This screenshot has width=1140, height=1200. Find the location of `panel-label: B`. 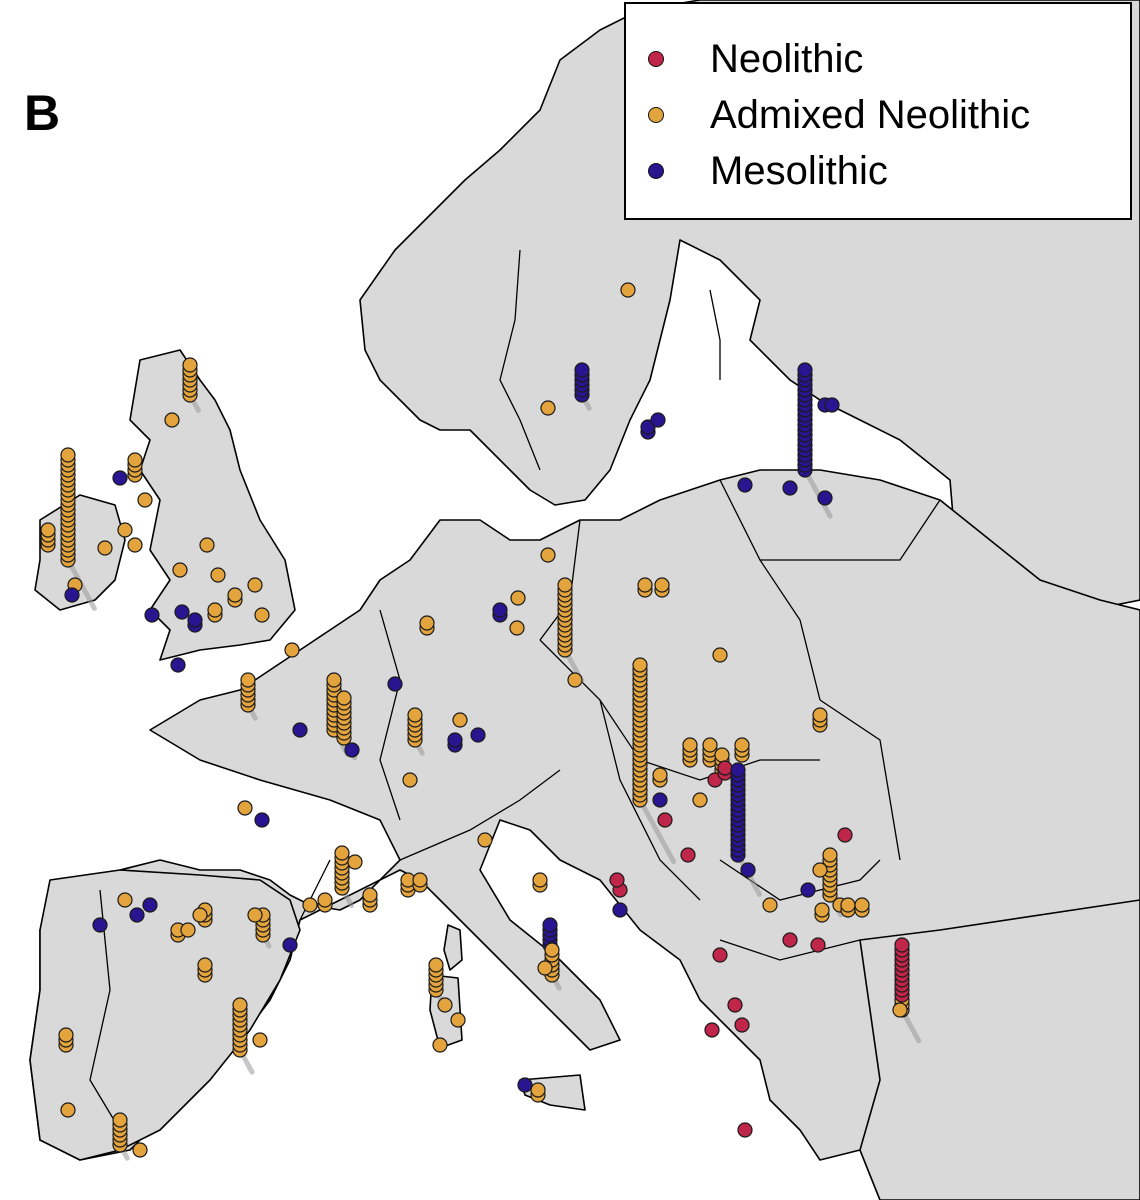

panel-label: B is located at coordinates (42, 113).